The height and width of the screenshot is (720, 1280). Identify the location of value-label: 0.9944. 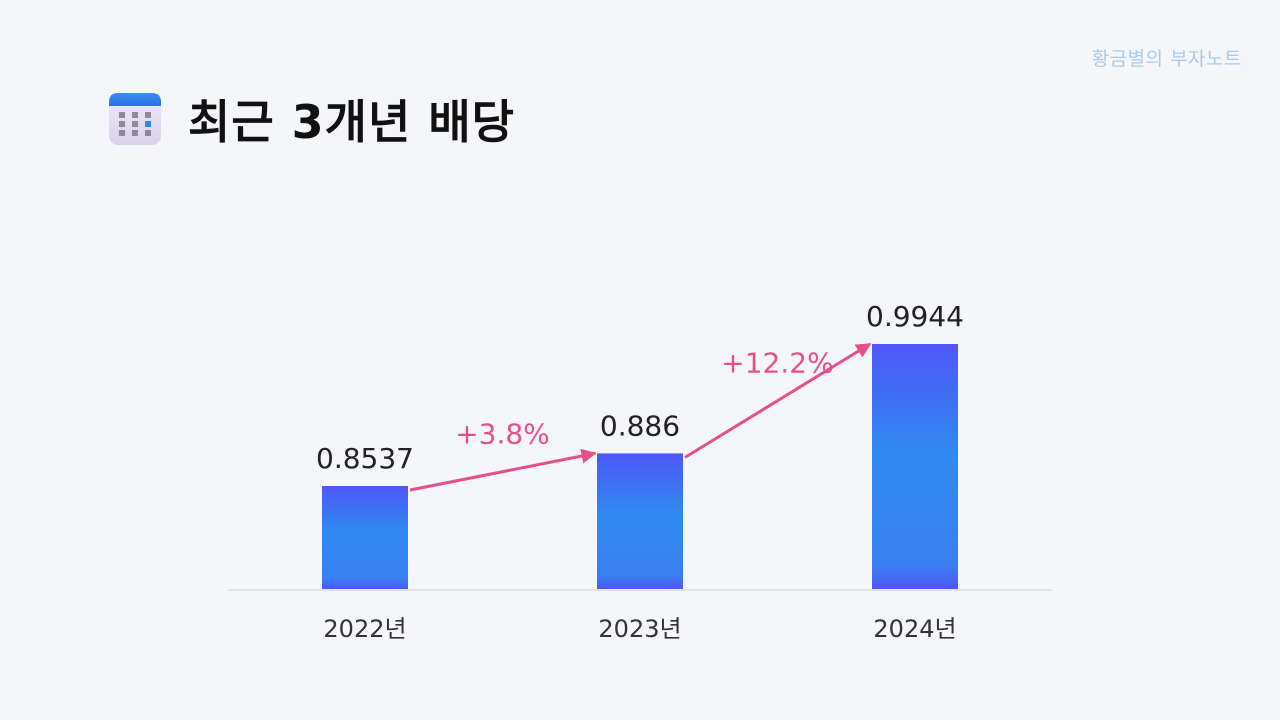
(915, 316).